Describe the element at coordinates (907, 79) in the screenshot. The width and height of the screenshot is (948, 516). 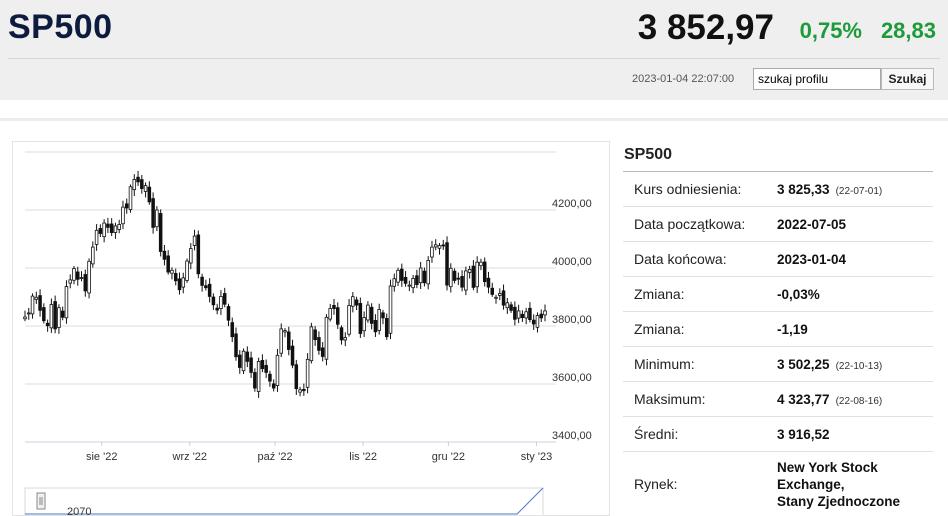
I see `search-button: Szukaj` at that location.